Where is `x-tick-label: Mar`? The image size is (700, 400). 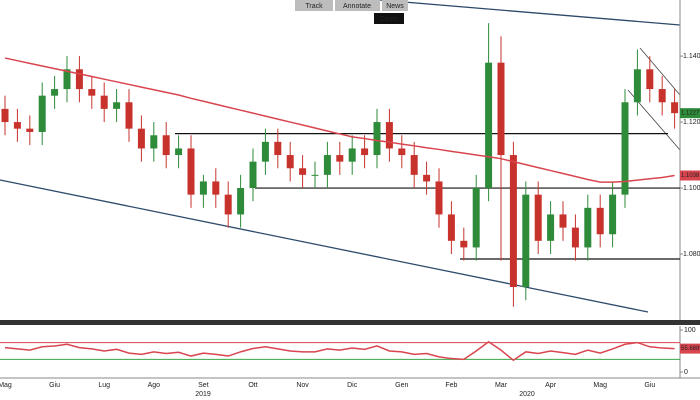 x-tick-label: Mar is located at coordinates (501, 385).